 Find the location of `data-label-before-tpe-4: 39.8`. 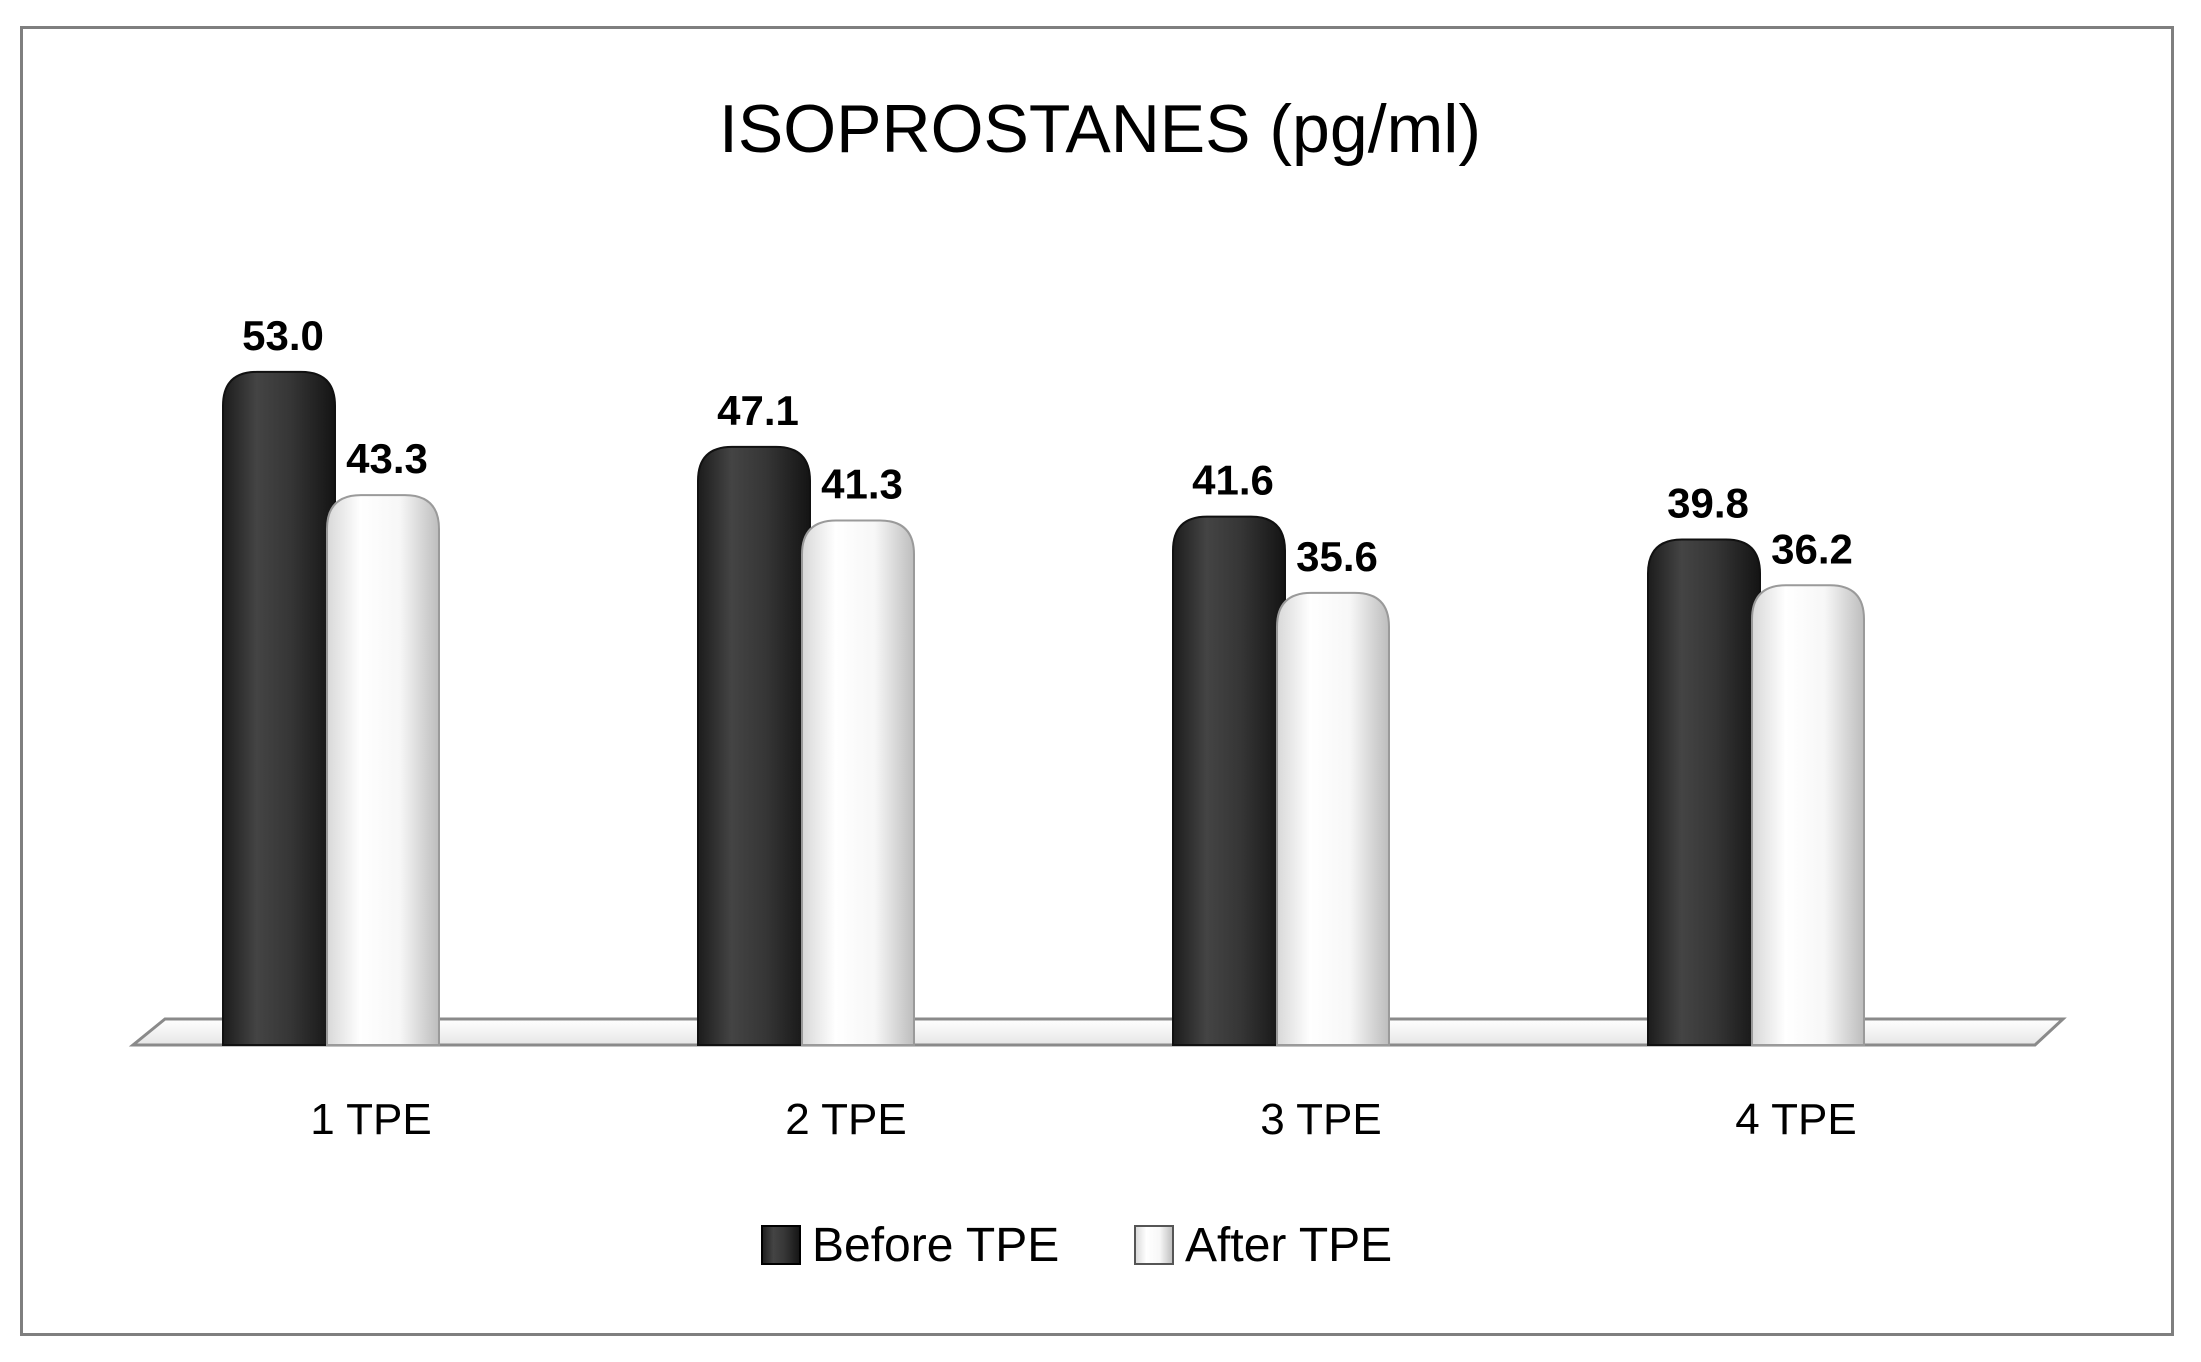

data-label-before-tpe-4: 39.8 is located at coordinates (1708, 503).